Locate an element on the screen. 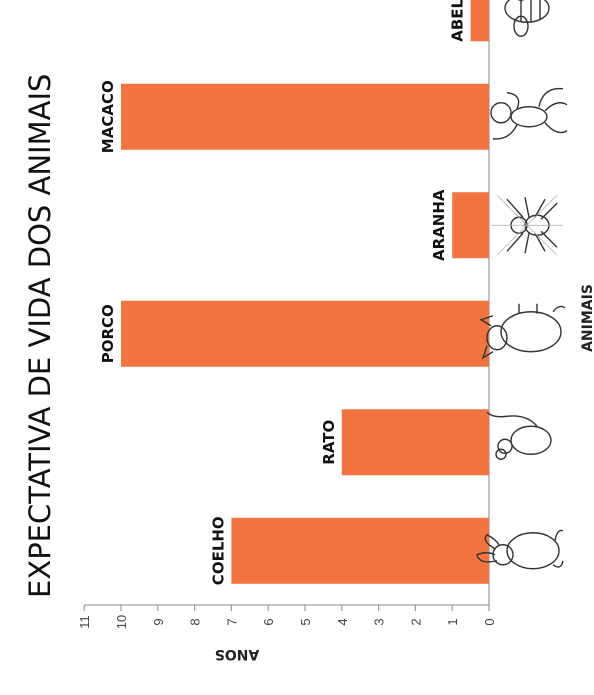  y-tick-label: 6 is located at coordinates (268, 621).